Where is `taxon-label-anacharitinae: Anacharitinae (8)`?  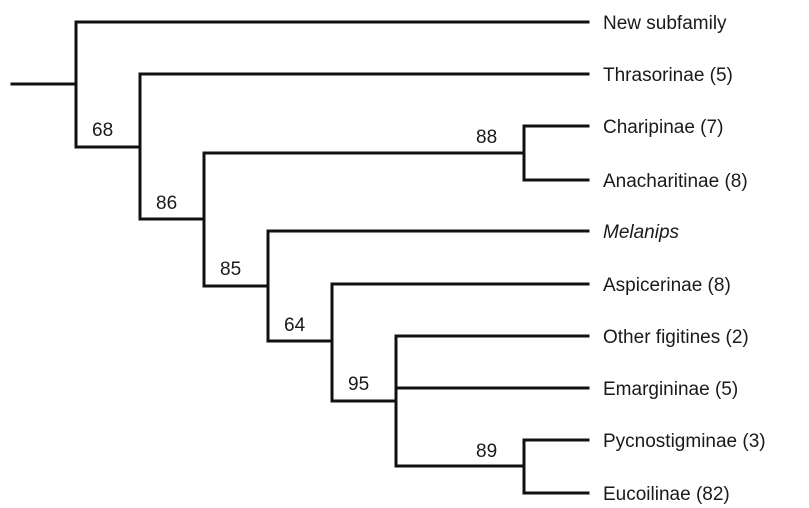
taxon-label-anacharitinae: Anacharitinae (8) is located at coordinates (675, 181).